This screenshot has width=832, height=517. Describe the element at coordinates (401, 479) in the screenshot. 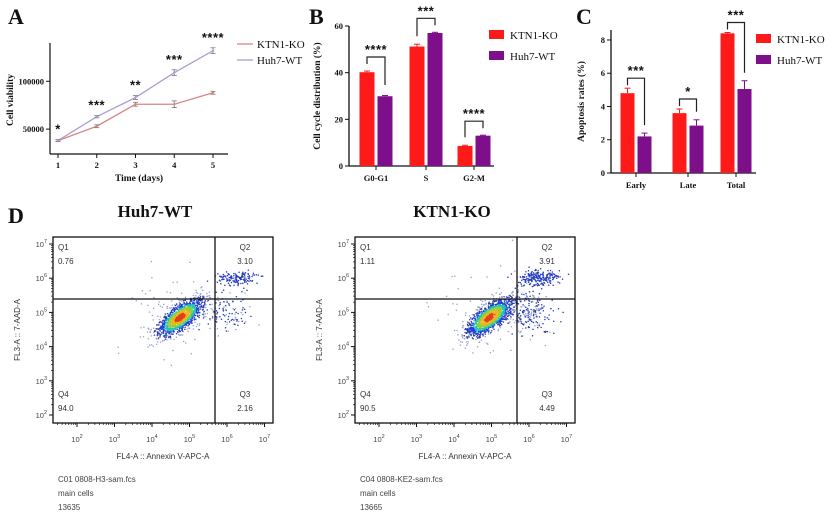

I see `file-info-line: C04 0808-KE2-sam.fcs` at that location.